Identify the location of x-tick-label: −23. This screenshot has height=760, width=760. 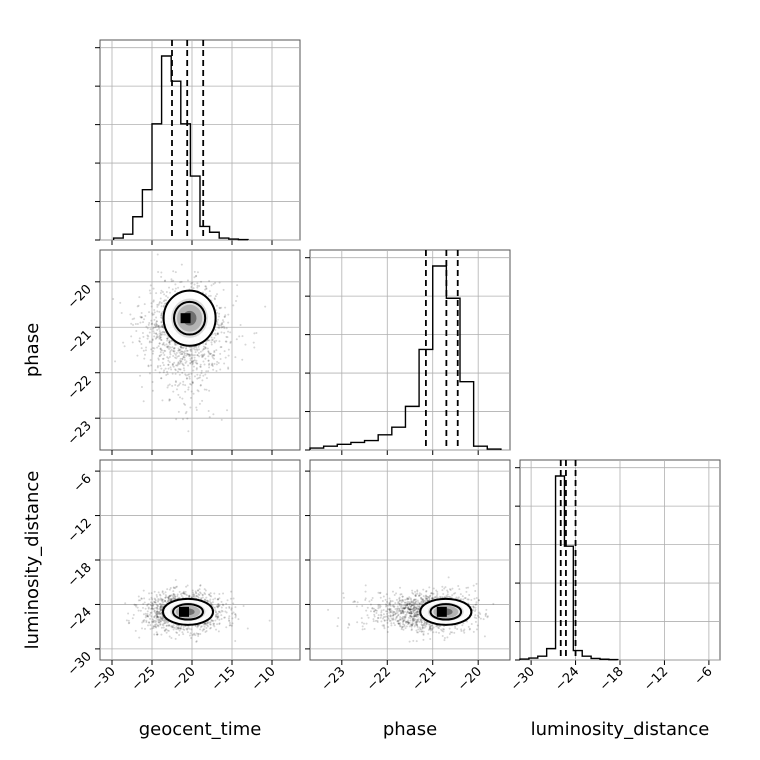
(334, 679).